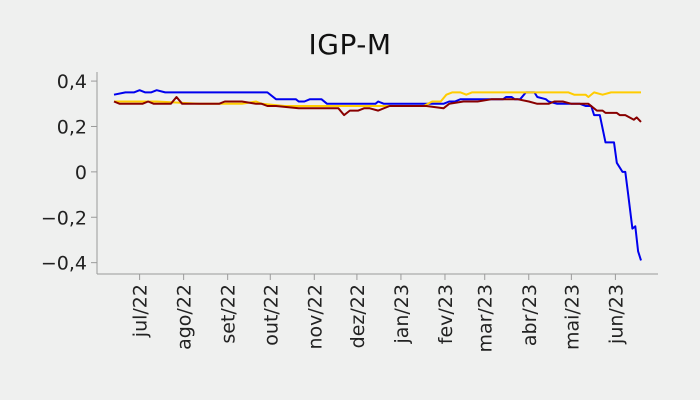 This screenshot has width=700, height=400. What do you see at coordinates (81, 173) in the screenshot?
I see `y-tick-label: 0` at bounding box center [81, 173].